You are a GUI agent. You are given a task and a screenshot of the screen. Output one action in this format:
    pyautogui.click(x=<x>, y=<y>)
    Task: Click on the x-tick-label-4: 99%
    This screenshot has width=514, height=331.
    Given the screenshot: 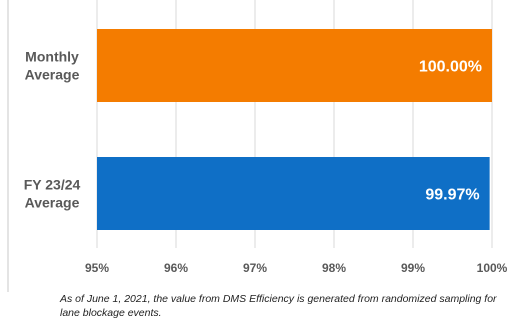 What is the action you would take?
    pyautogui.click(x=413, y=268)
    